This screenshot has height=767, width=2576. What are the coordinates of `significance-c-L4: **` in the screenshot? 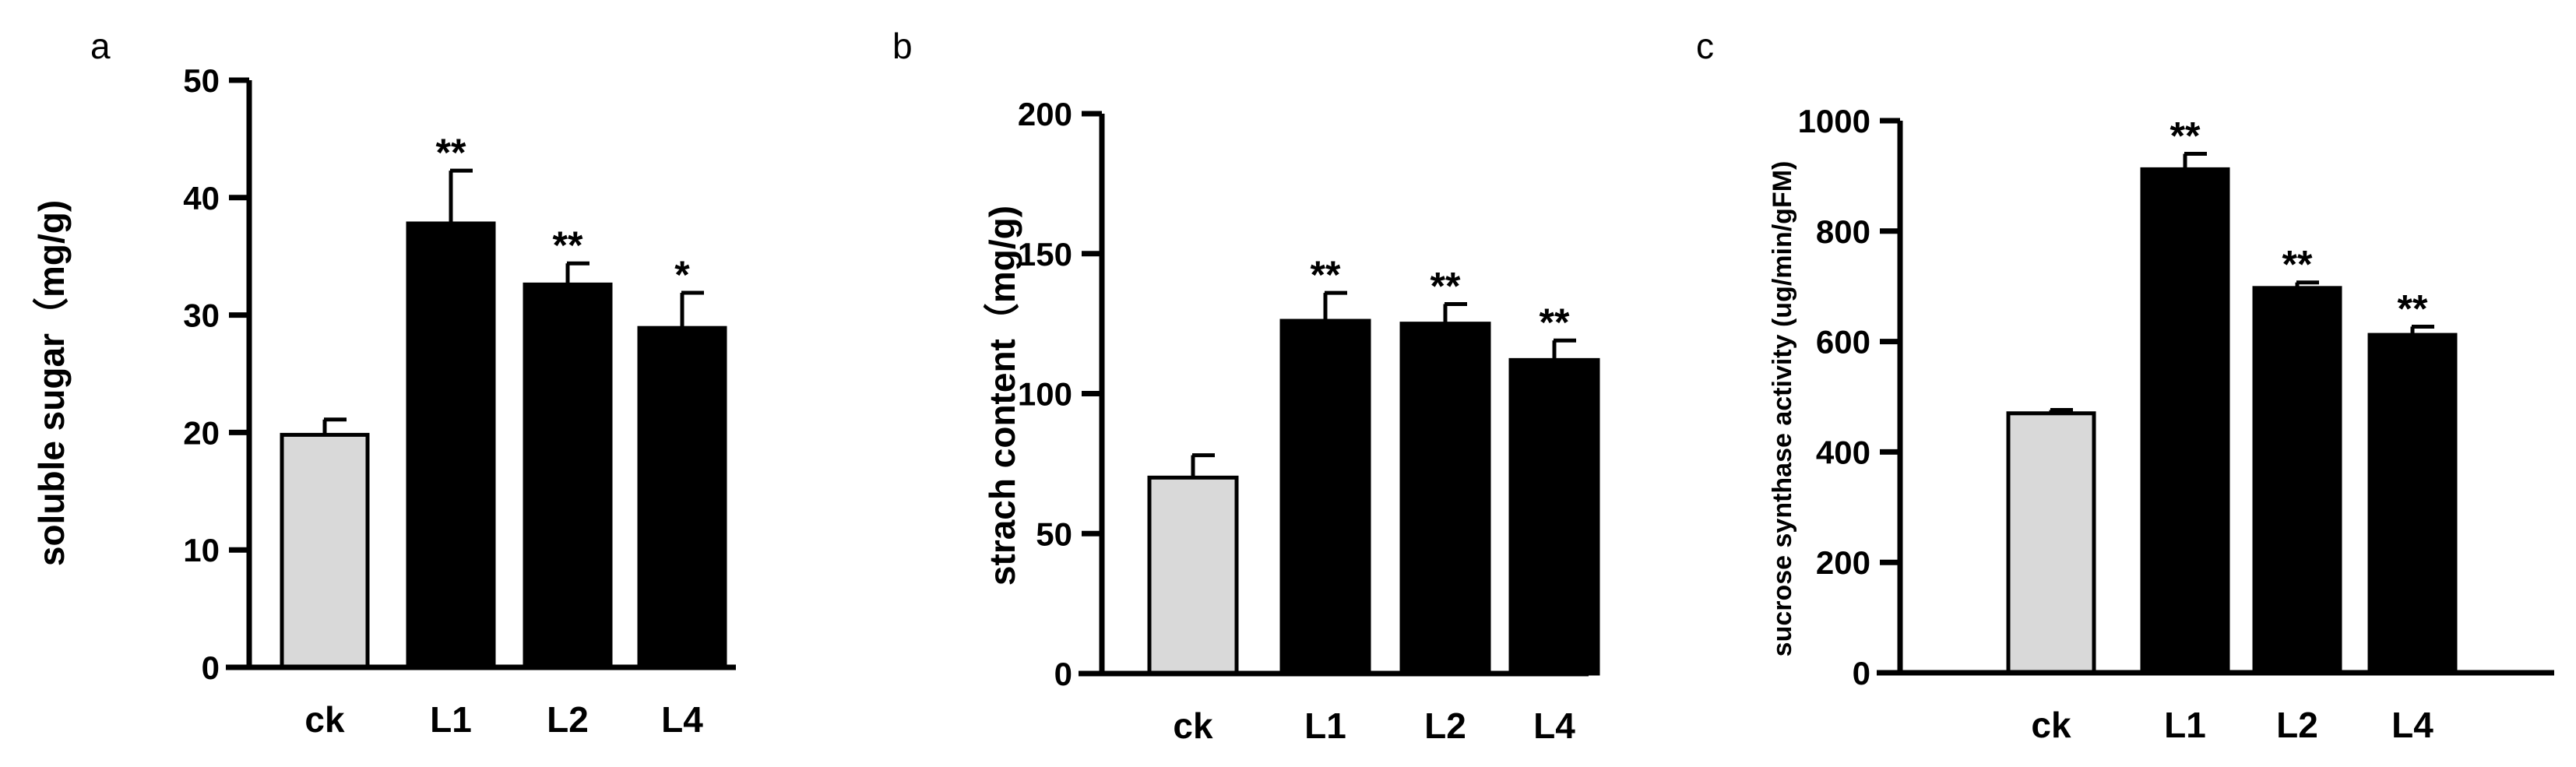 It's located at (2413, 309).